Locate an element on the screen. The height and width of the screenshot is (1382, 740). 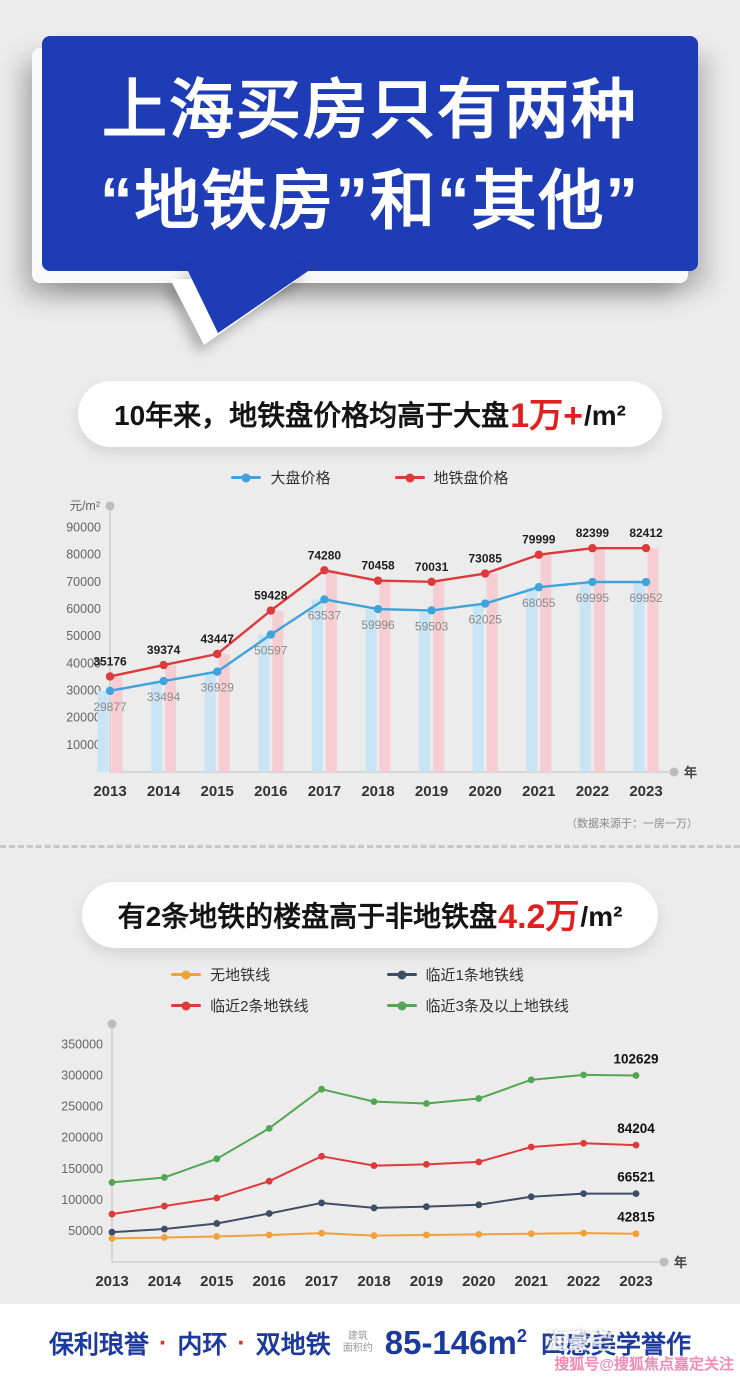
section-divider is located at coordinates (370, 847).